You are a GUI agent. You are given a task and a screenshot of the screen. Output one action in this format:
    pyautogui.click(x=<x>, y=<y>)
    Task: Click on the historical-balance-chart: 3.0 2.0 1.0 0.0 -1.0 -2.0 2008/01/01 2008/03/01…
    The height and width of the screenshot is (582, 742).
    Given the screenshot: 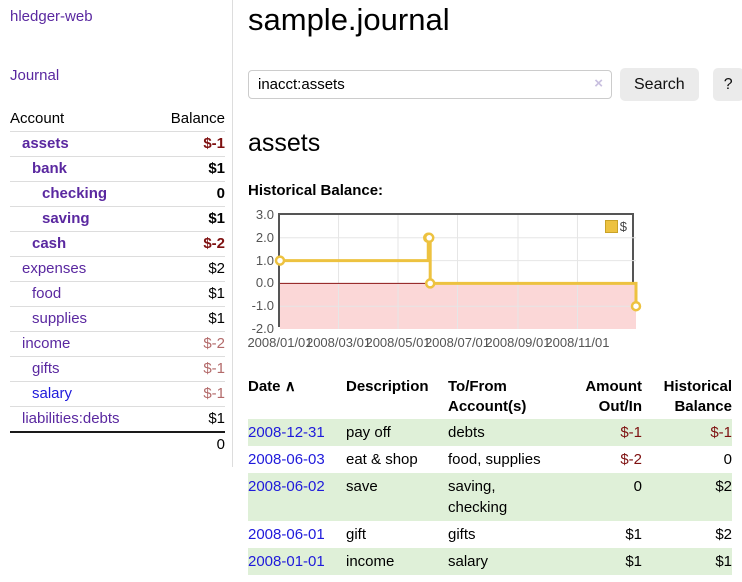 What is the action you would take?
    pyautogui.click(x=444, y=278)
    